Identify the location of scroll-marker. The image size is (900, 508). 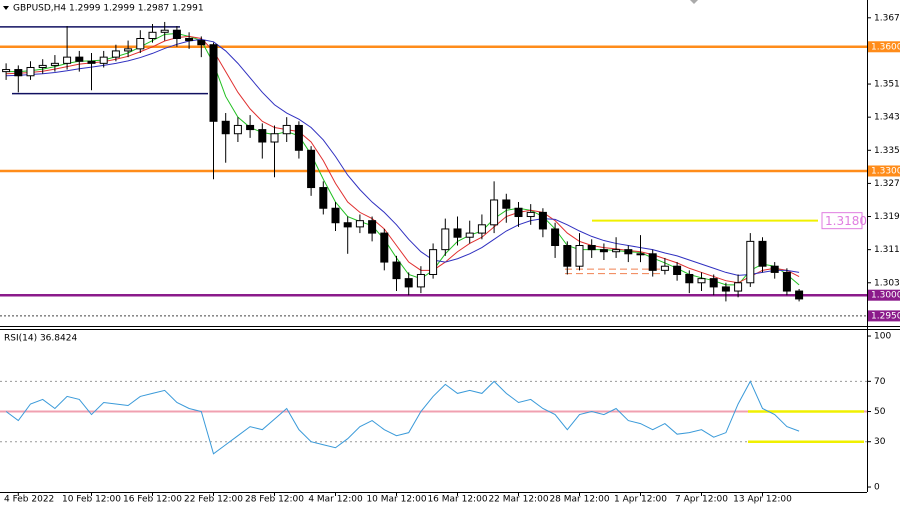
(694, 2).